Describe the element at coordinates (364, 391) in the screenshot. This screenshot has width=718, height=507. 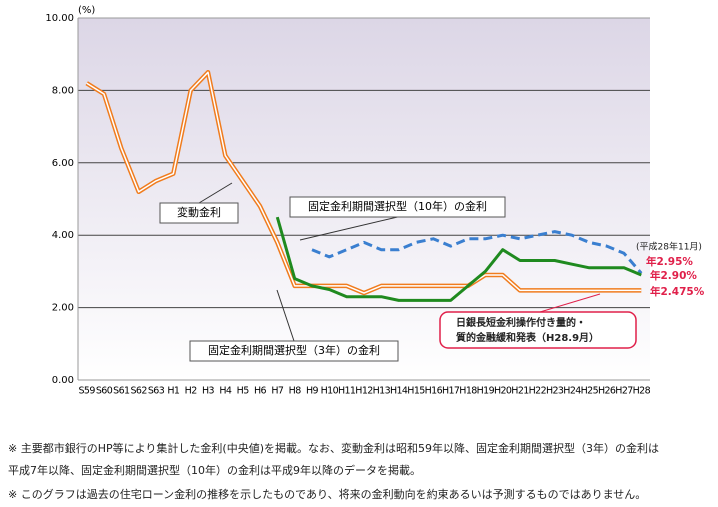
I see `x-tick-label: H12` at that location.